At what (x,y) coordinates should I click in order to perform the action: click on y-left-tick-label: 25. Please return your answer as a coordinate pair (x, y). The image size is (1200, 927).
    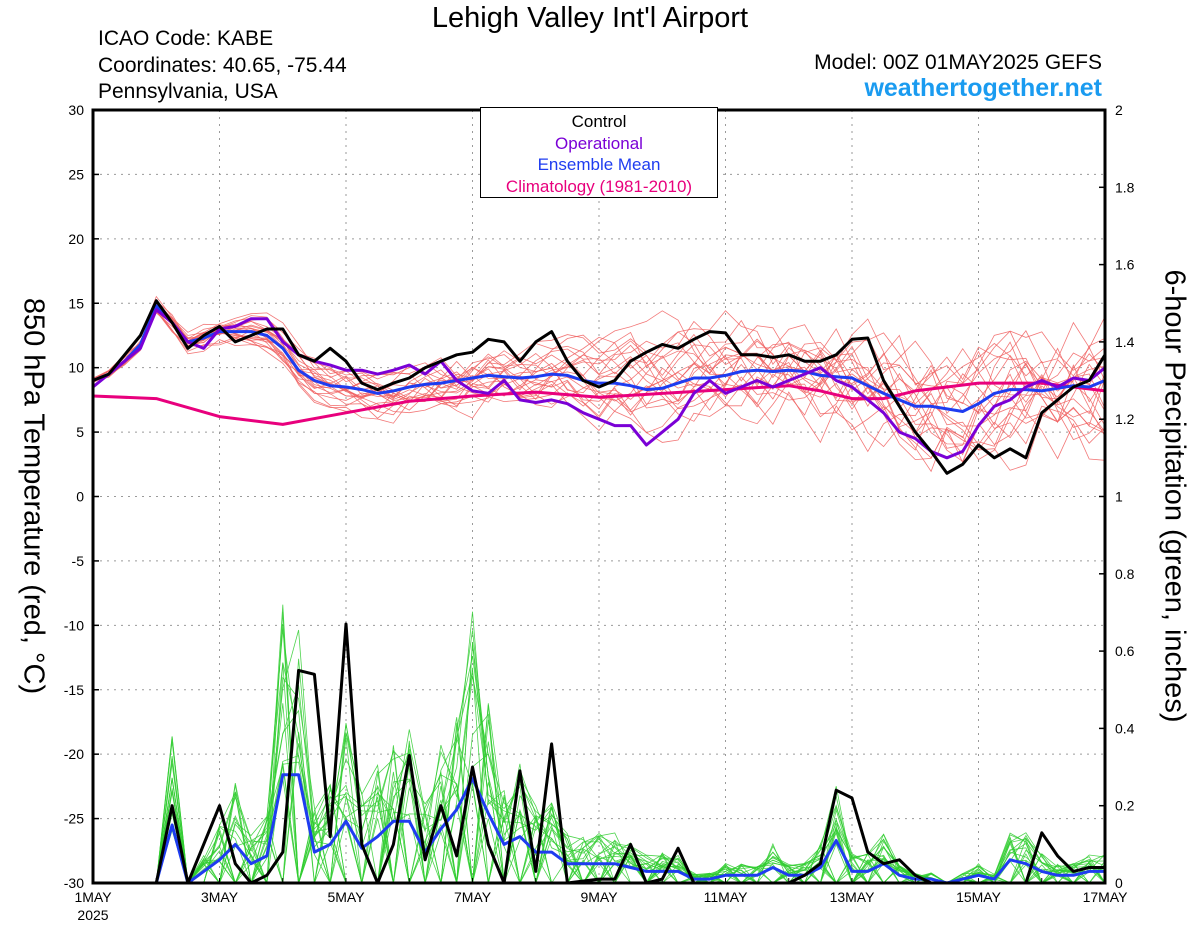
    Looking at the image, I should click on (76, 174).